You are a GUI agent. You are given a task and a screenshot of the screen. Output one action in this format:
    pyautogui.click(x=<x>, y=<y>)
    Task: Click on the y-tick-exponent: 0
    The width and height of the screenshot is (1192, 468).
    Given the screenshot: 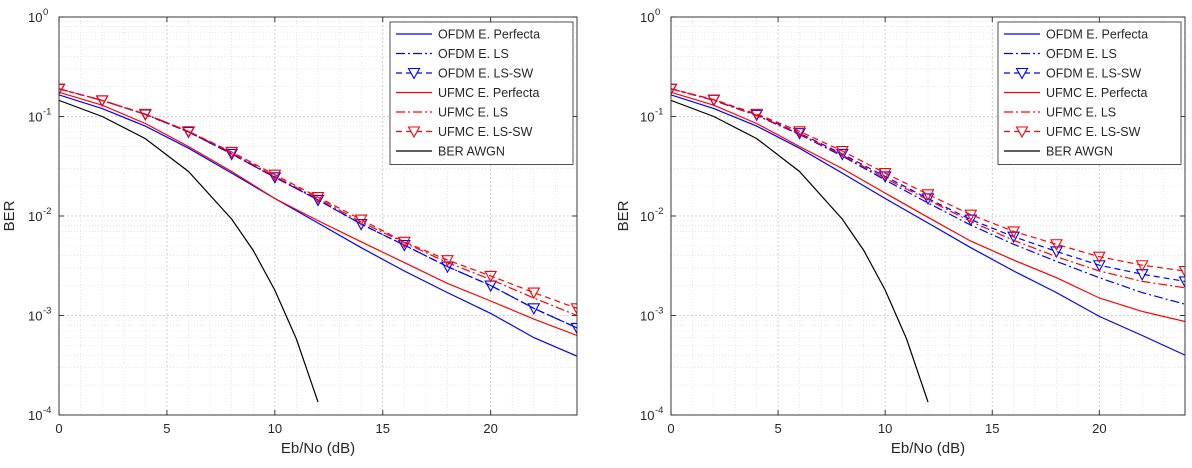 What is the action you would take?
    pyautogui.click(x=45, y=12)
    